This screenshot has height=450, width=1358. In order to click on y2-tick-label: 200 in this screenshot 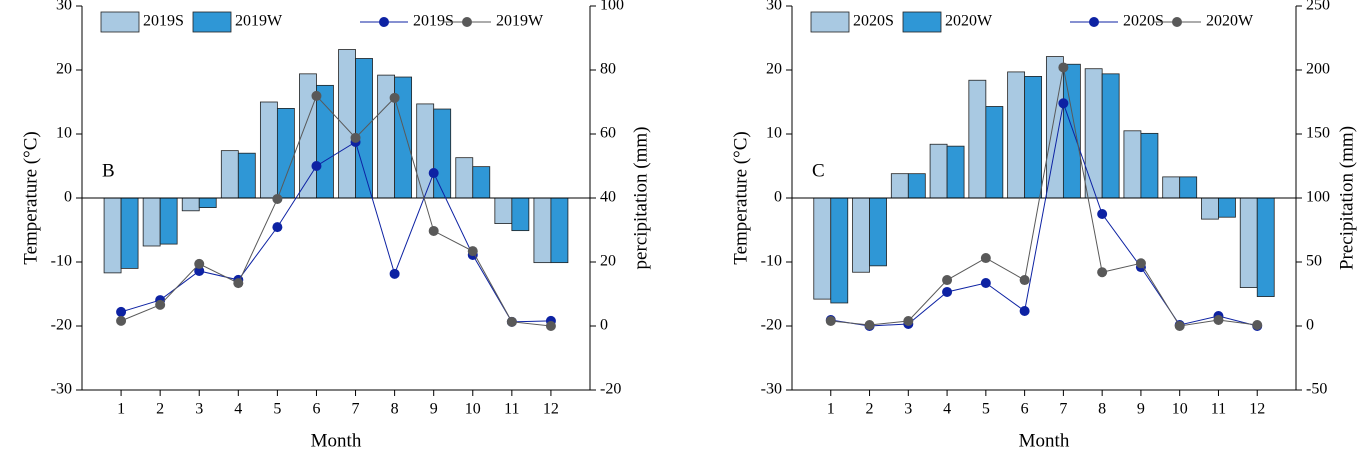, I will do `click(1318, 69)`.